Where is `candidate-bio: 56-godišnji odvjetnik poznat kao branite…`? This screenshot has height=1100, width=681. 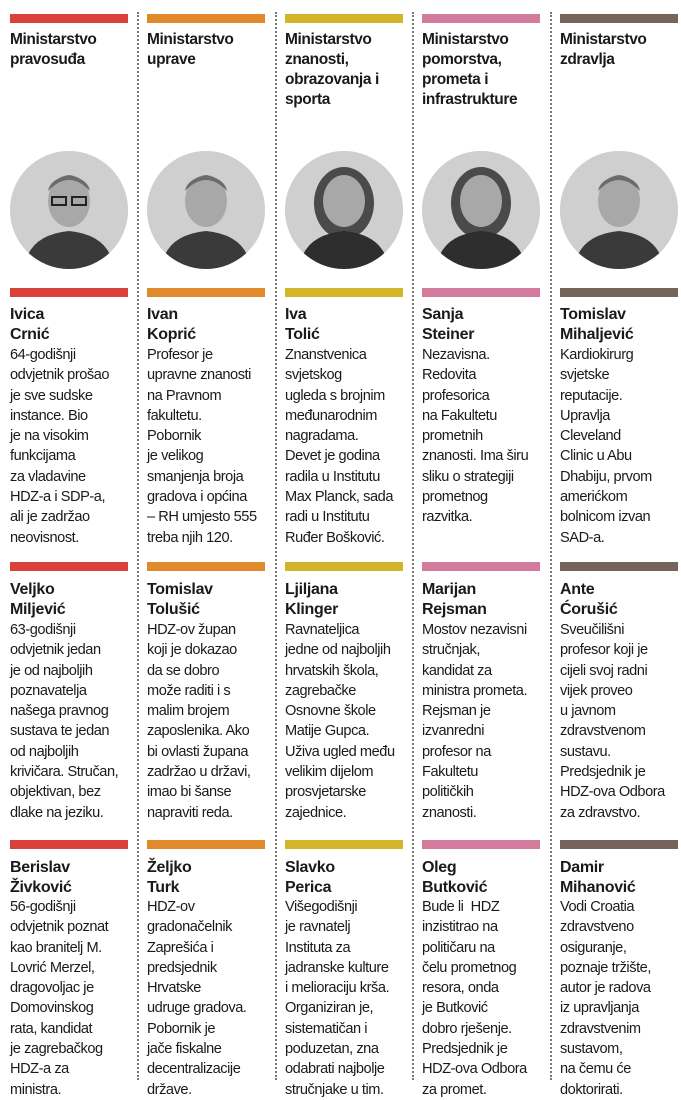 candidate-bio: 56-godišnji odvjetnik poznat kao branite… is located at coordinates (59, 998).